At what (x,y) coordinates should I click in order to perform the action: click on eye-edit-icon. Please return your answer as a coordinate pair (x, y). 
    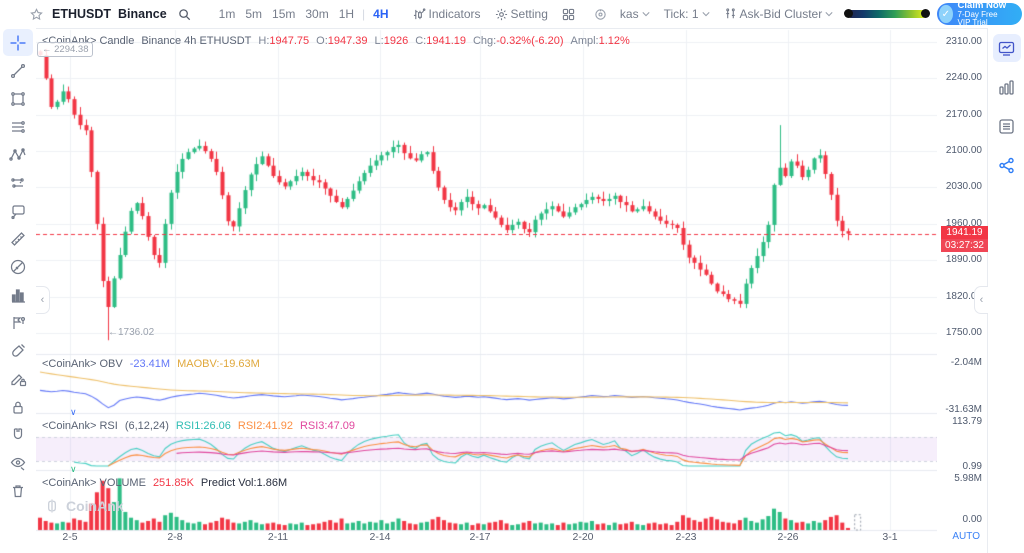
    Looking at the image, I should click on (18, 462).